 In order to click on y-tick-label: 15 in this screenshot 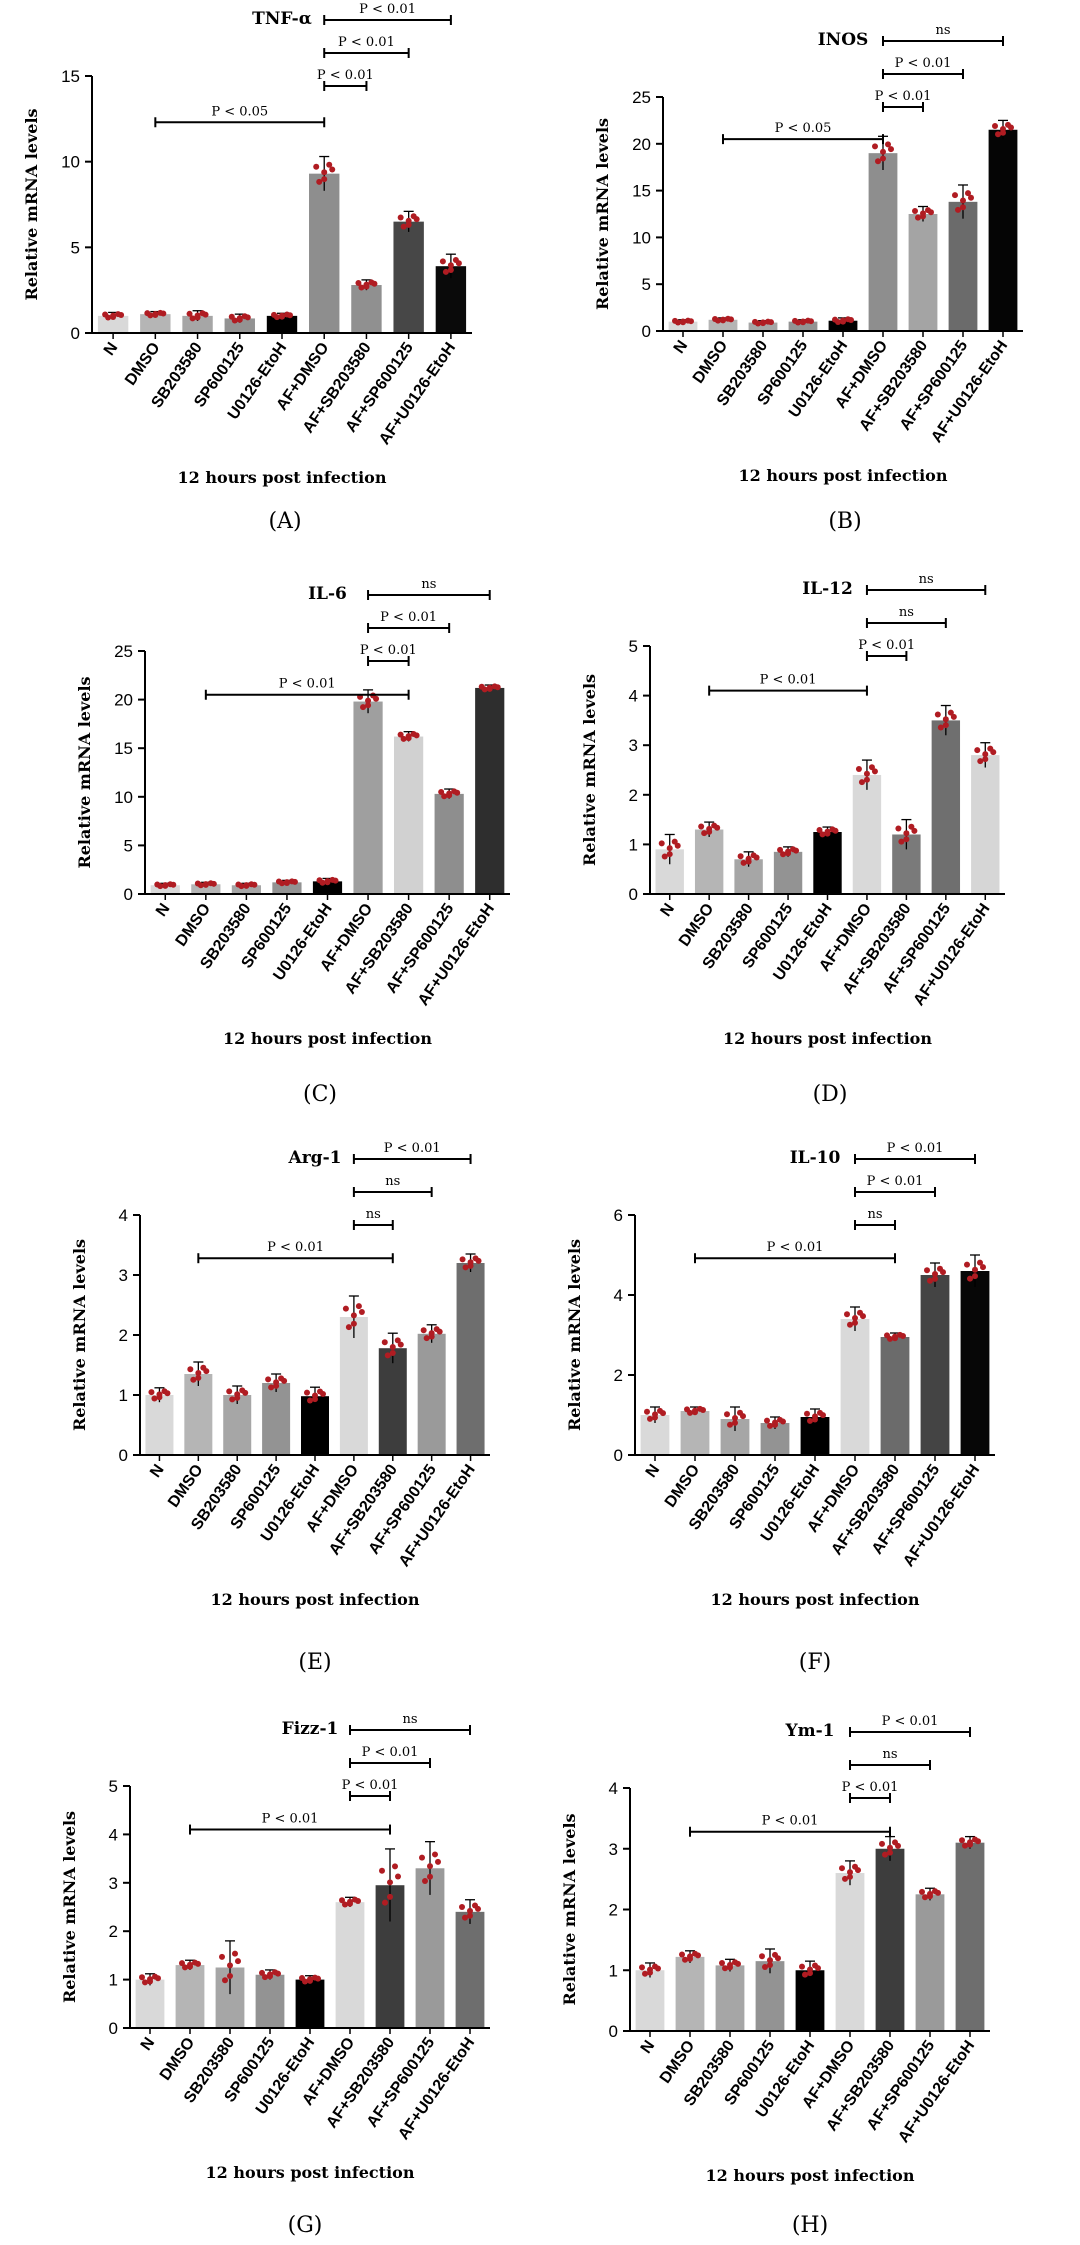, I will do `click(70, 76)`.